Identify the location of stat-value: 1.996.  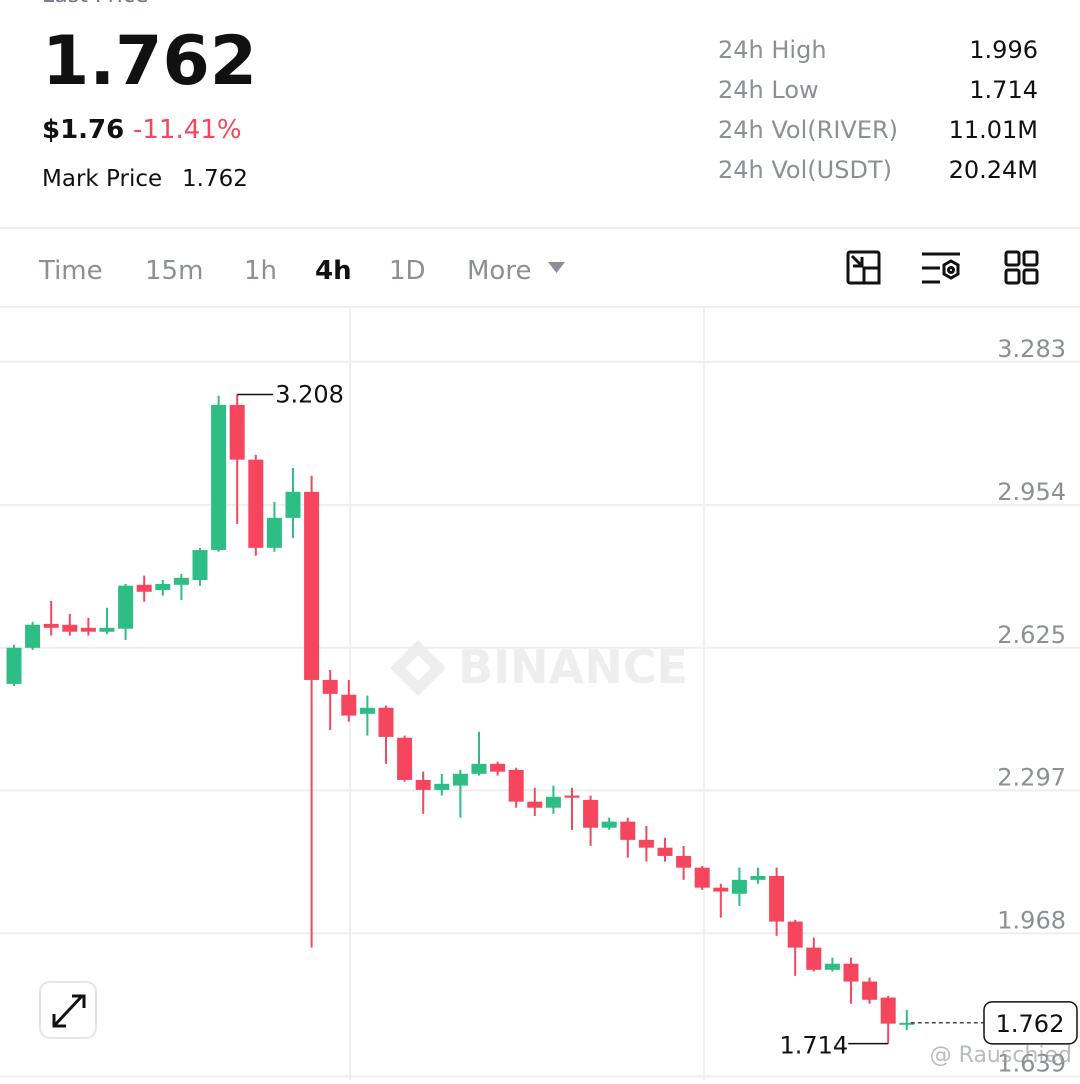
(1003, 50).